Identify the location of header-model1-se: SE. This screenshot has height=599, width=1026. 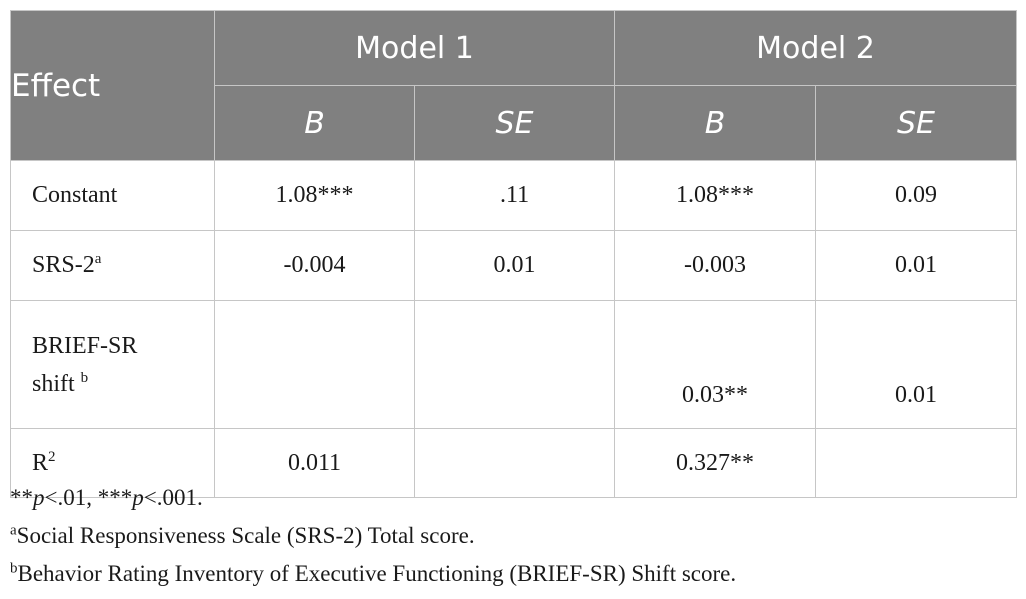
(514, 123).